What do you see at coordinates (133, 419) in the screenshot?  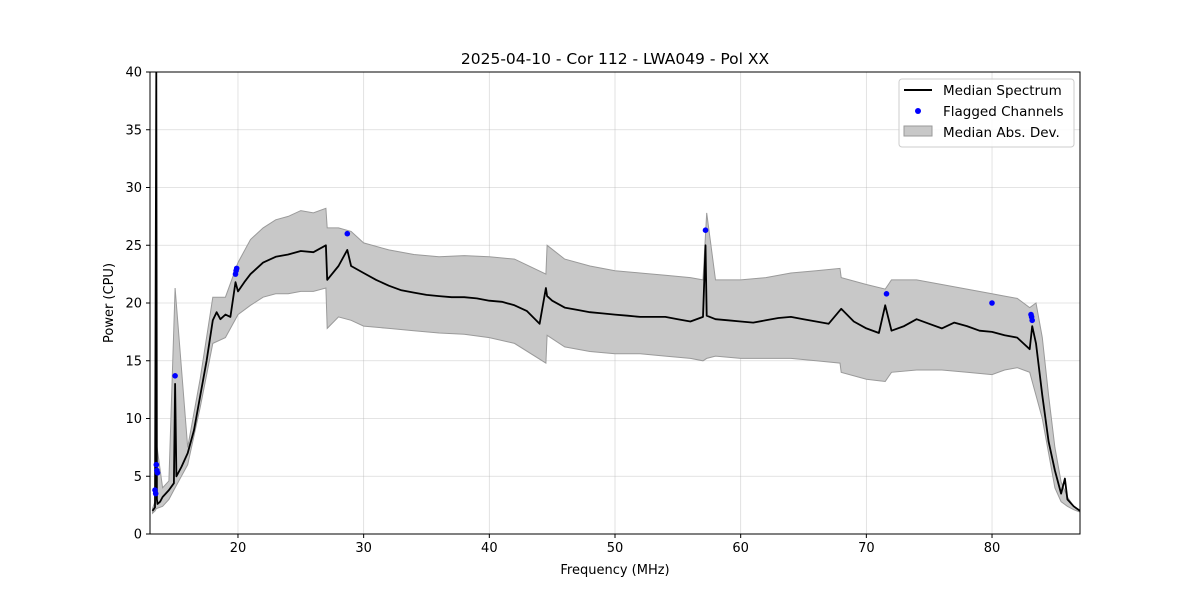 I see `y-tick-label: 10` at bounding box center [133, 419].